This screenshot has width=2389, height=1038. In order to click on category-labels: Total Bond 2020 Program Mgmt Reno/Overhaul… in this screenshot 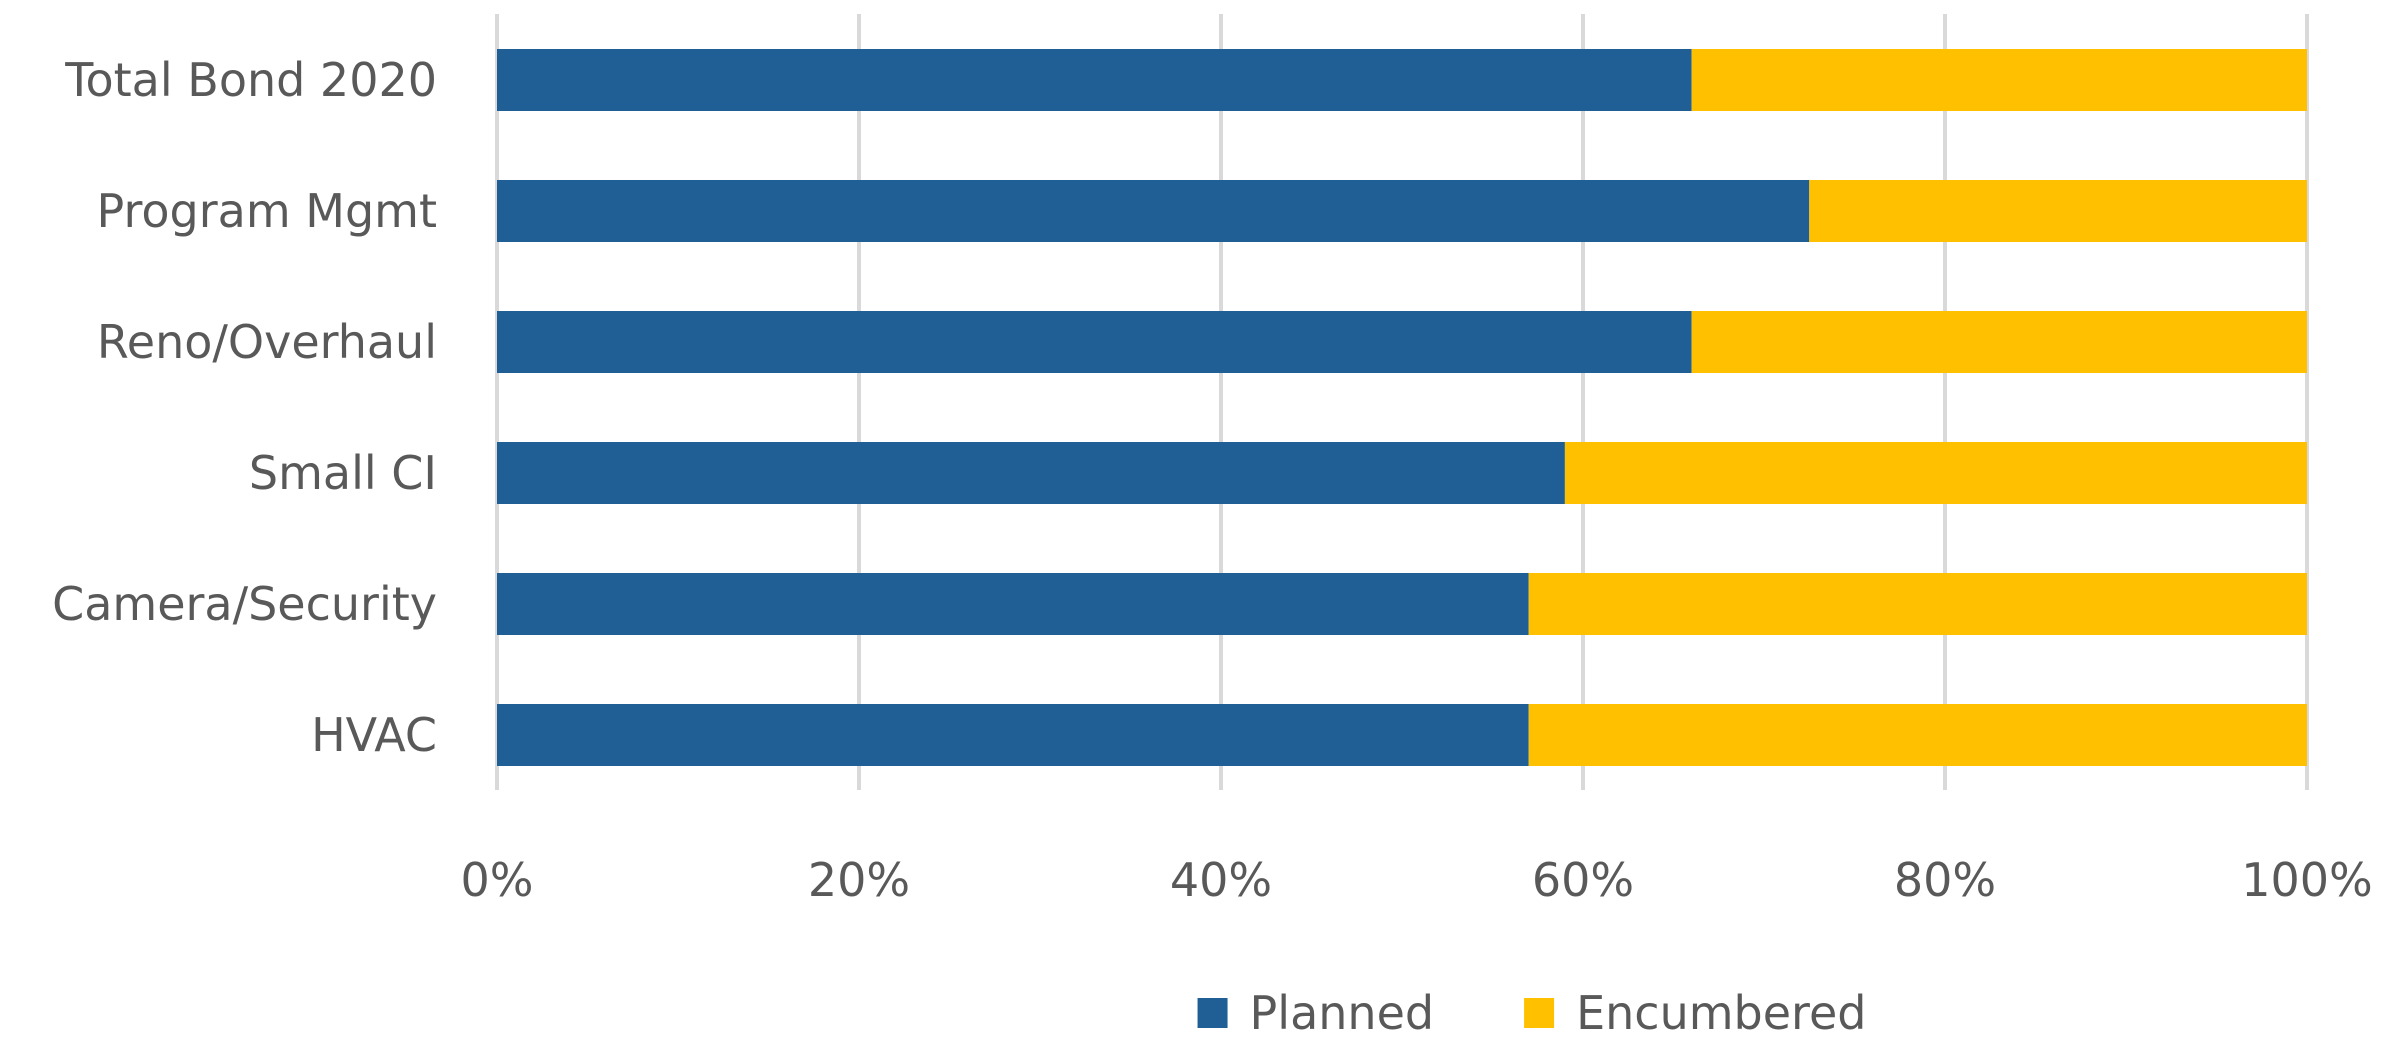, I will do `click(244, 407)`.